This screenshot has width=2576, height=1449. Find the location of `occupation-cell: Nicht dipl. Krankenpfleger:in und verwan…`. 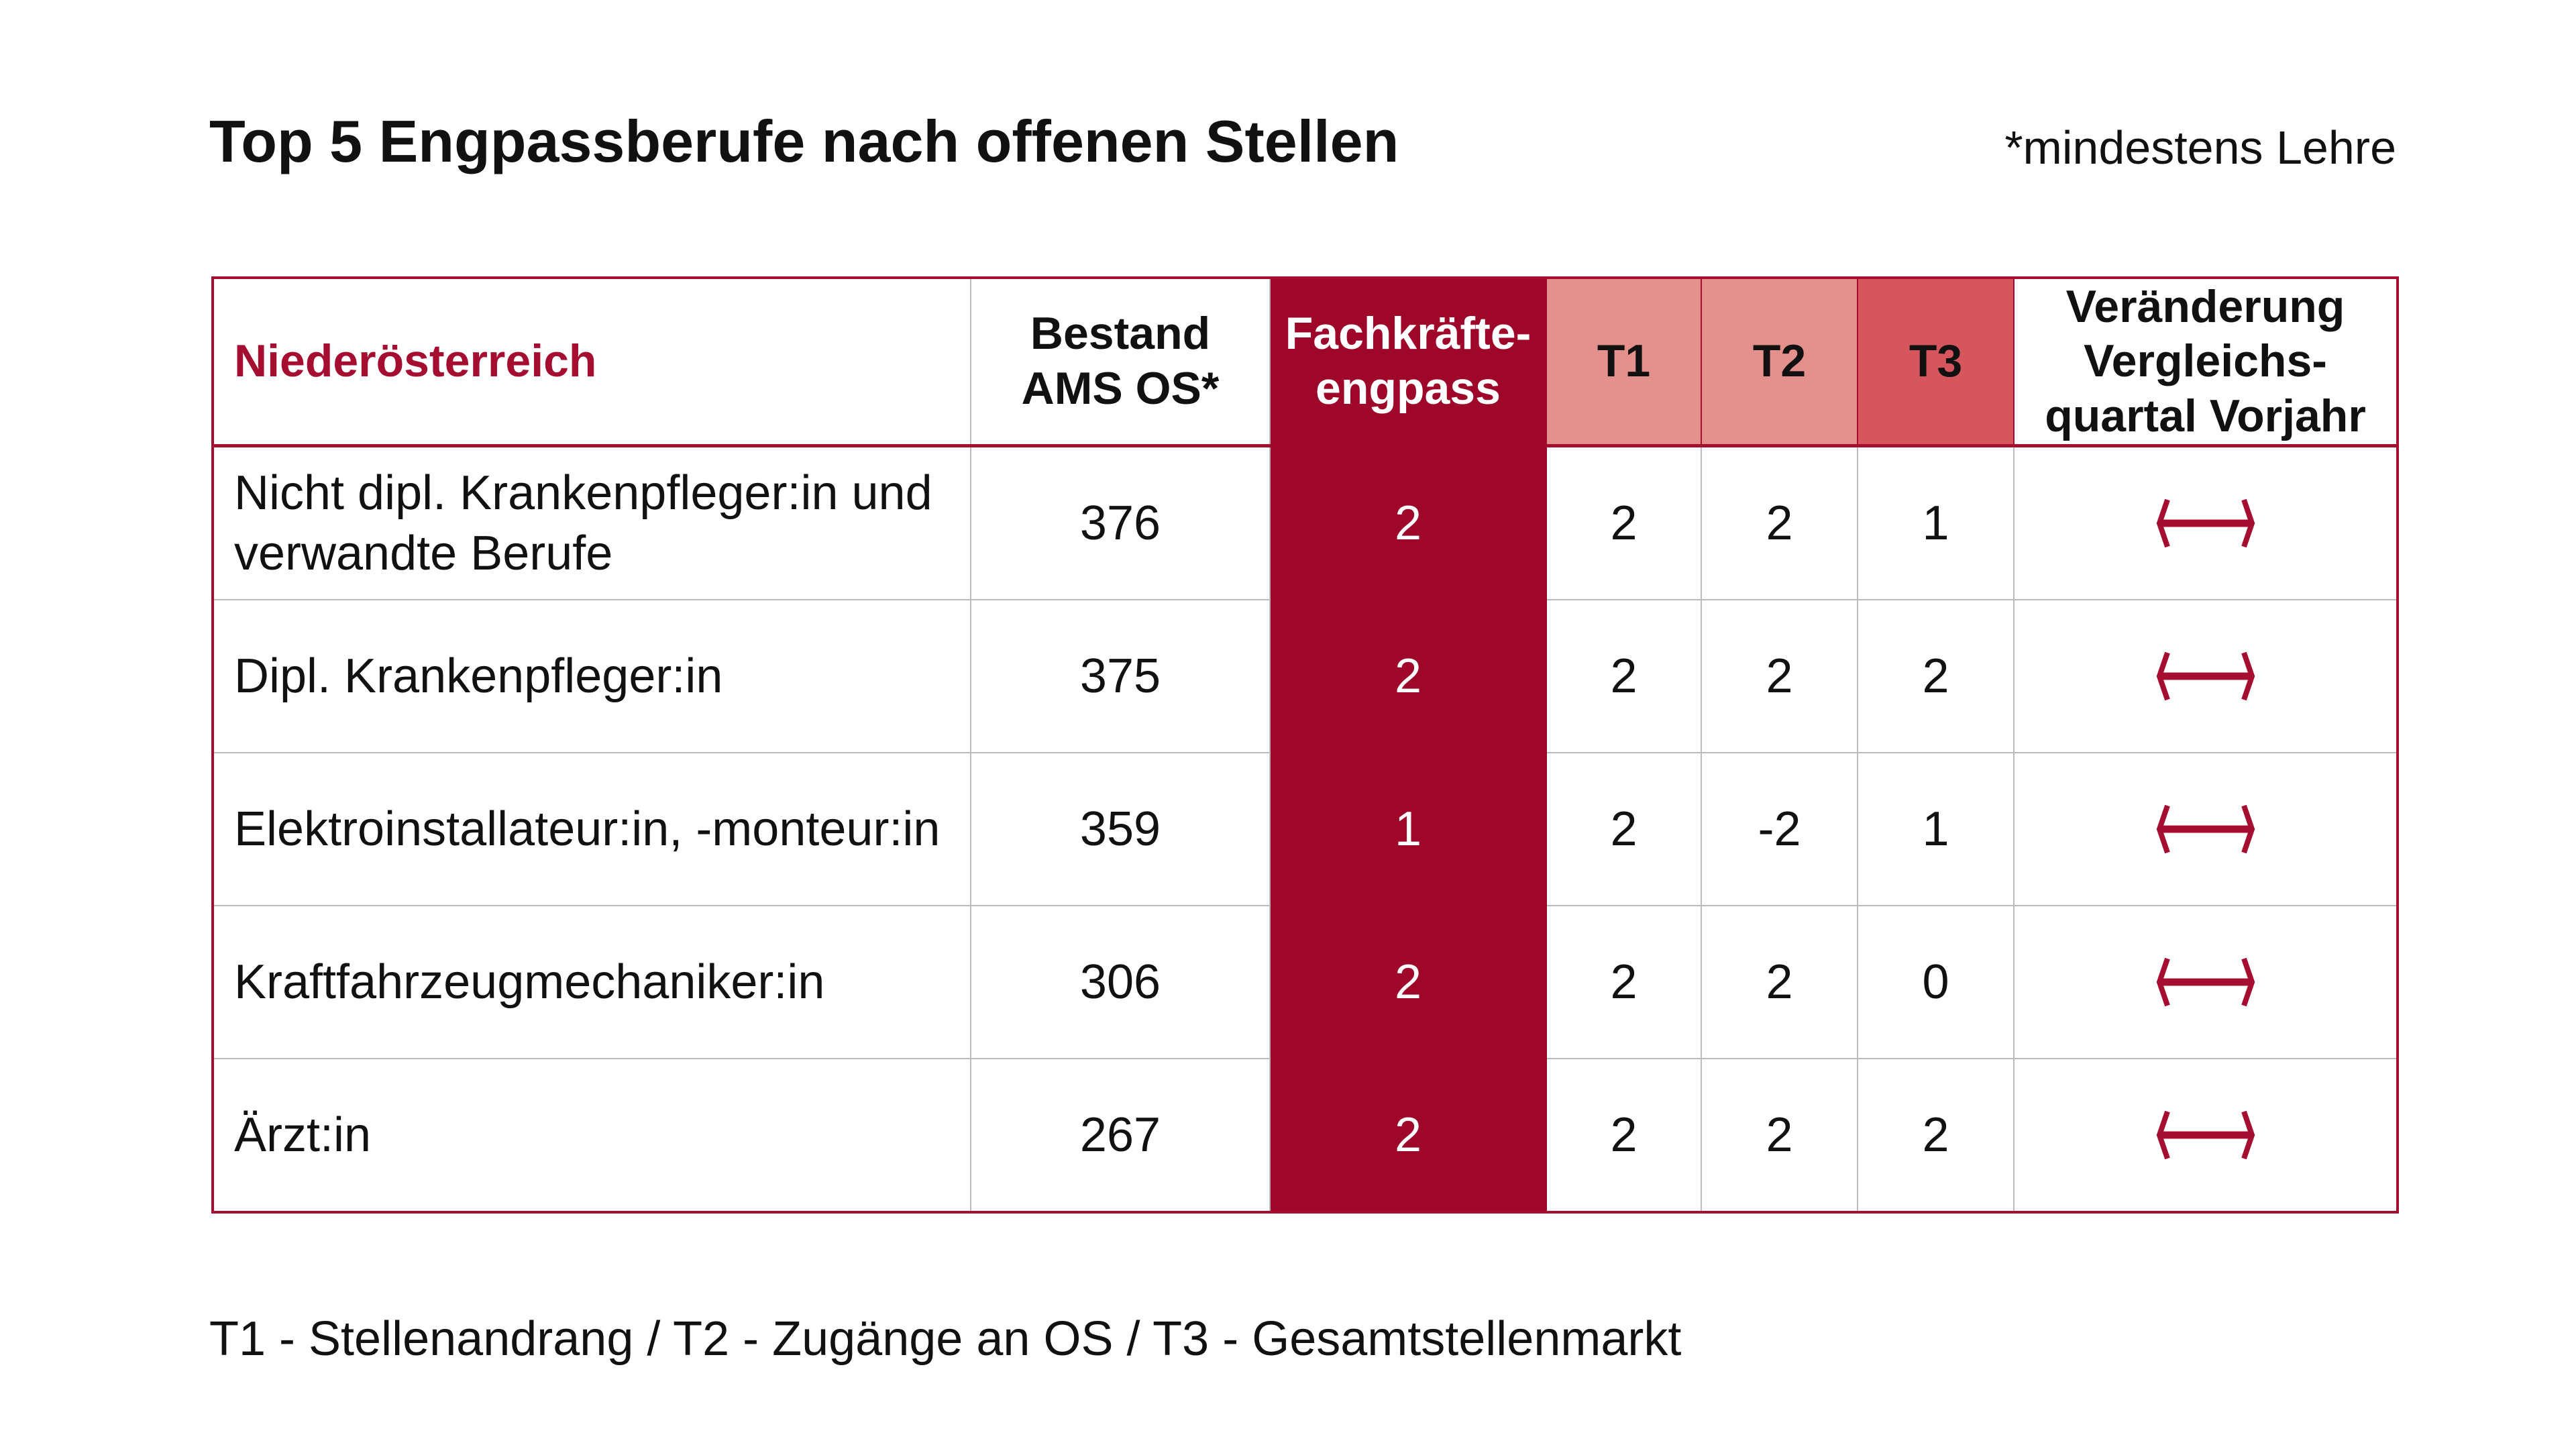

occupation-cell: Nicht dipl. Krankenpfleger:in und verwan… is located at coordinates (591, 522).